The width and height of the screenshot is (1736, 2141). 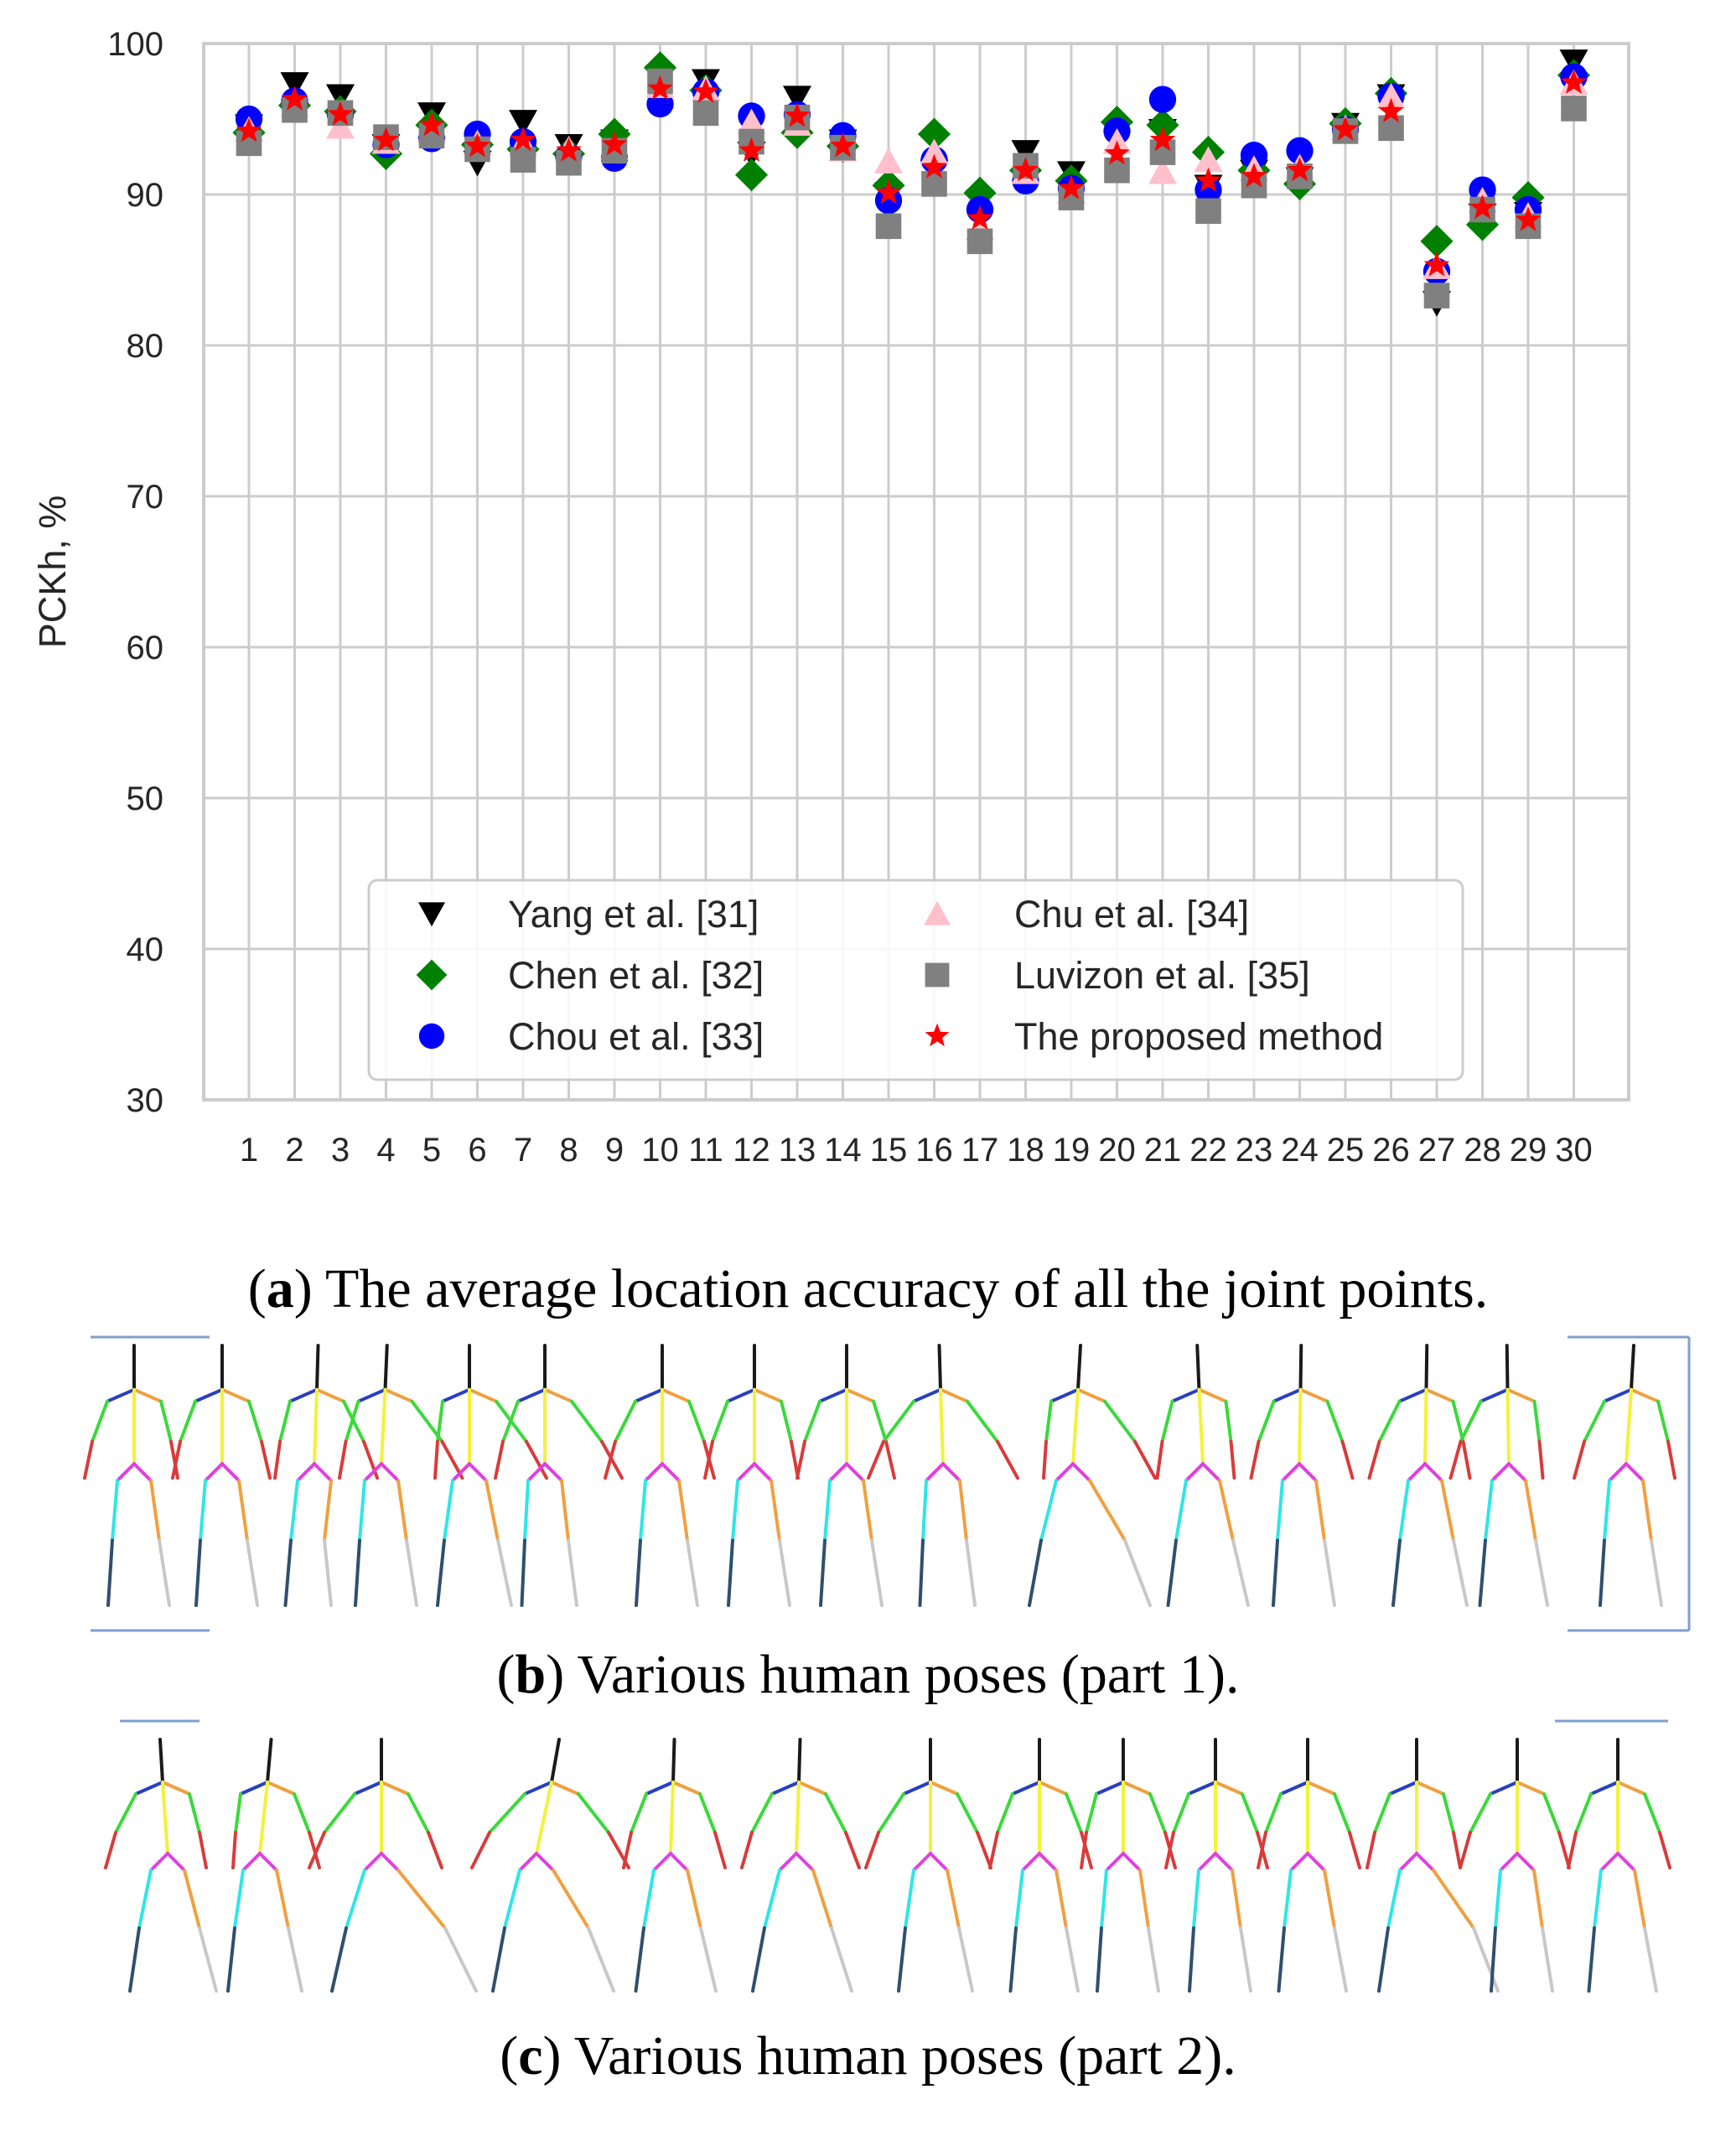 What do you see at coordinates (633, 915) in the screenshot?
I see `legend-label: Yang et al. [31]` at bounding box center [633, 915].